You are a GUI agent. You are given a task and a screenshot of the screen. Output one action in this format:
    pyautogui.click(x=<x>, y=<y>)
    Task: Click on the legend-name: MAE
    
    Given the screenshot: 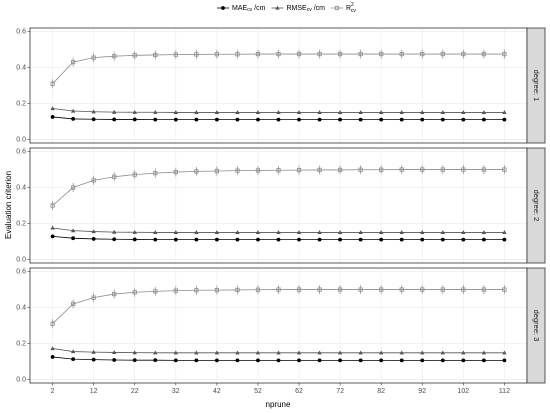 What is the action you would take?
    pyautogui.click(x=240, y=8)
    